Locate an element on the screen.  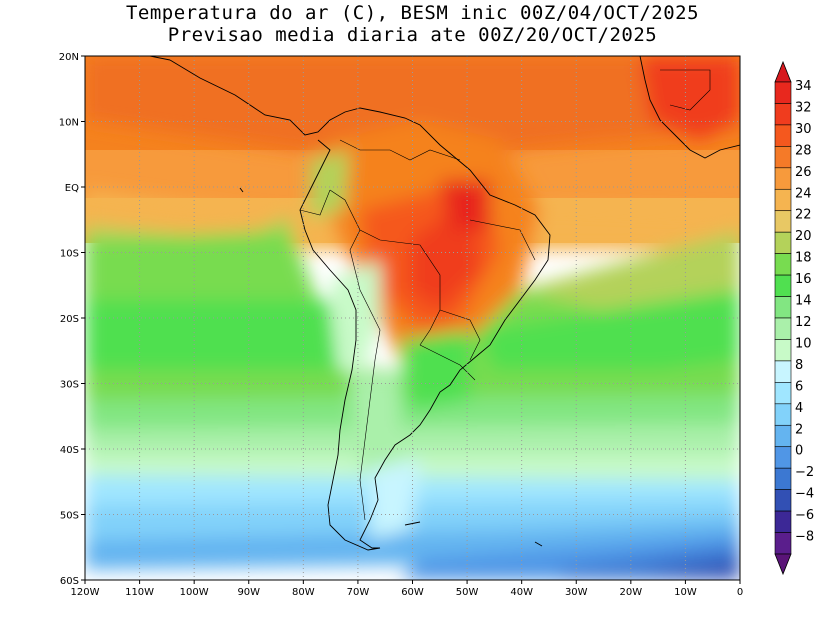
colorbar-label: 18 is located at coordinates (803, 258).